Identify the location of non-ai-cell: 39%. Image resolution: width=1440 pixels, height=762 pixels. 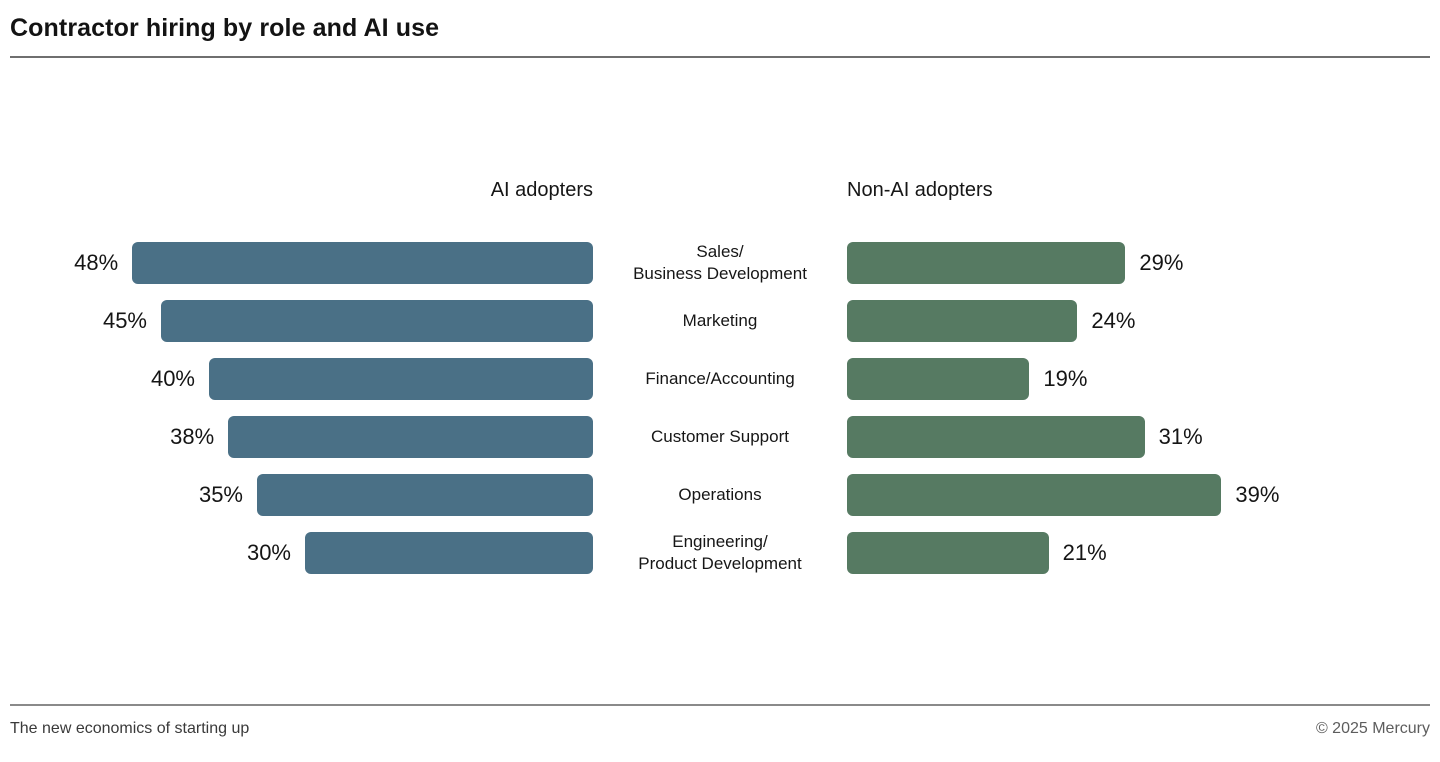
(1143, 495).